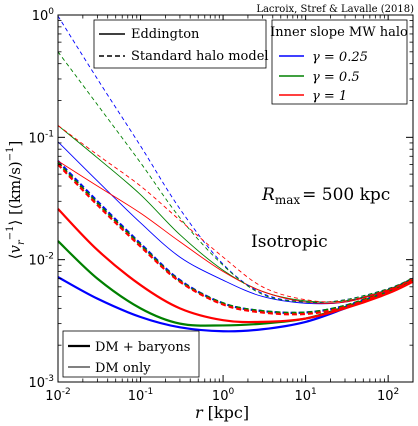 The image size is (418, 426). What do you see at coordinates (181, 44) in the screenshot?
I see `legend-method: Eddington Standard halo model` at bounding box center [181, 44].